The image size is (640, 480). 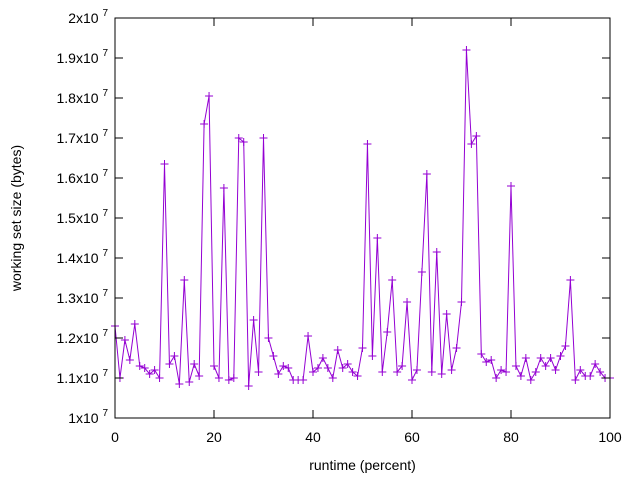 What do you see at coordinates (83, 257) in the screenshot?
I see `y-tick-label: 1.4x10 7` at bounding box center [83, 257].